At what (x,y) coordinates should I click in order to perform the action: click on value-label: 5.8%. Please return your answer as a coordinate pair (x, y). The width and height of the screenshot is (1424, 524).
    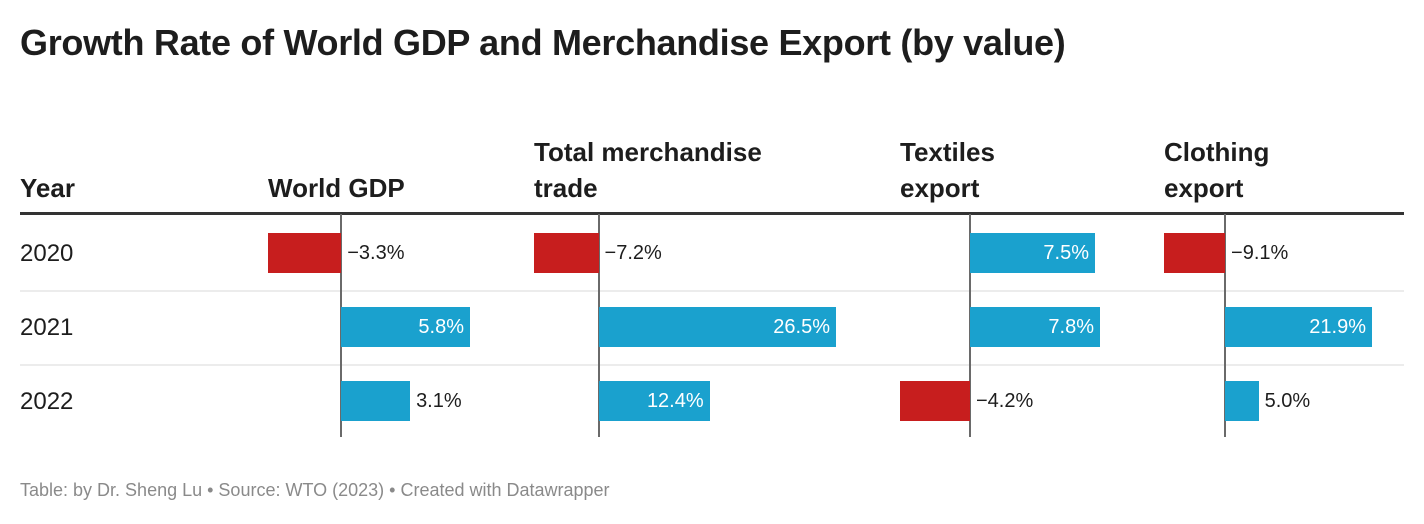
    Looking at the image, I should click on (441, 327).